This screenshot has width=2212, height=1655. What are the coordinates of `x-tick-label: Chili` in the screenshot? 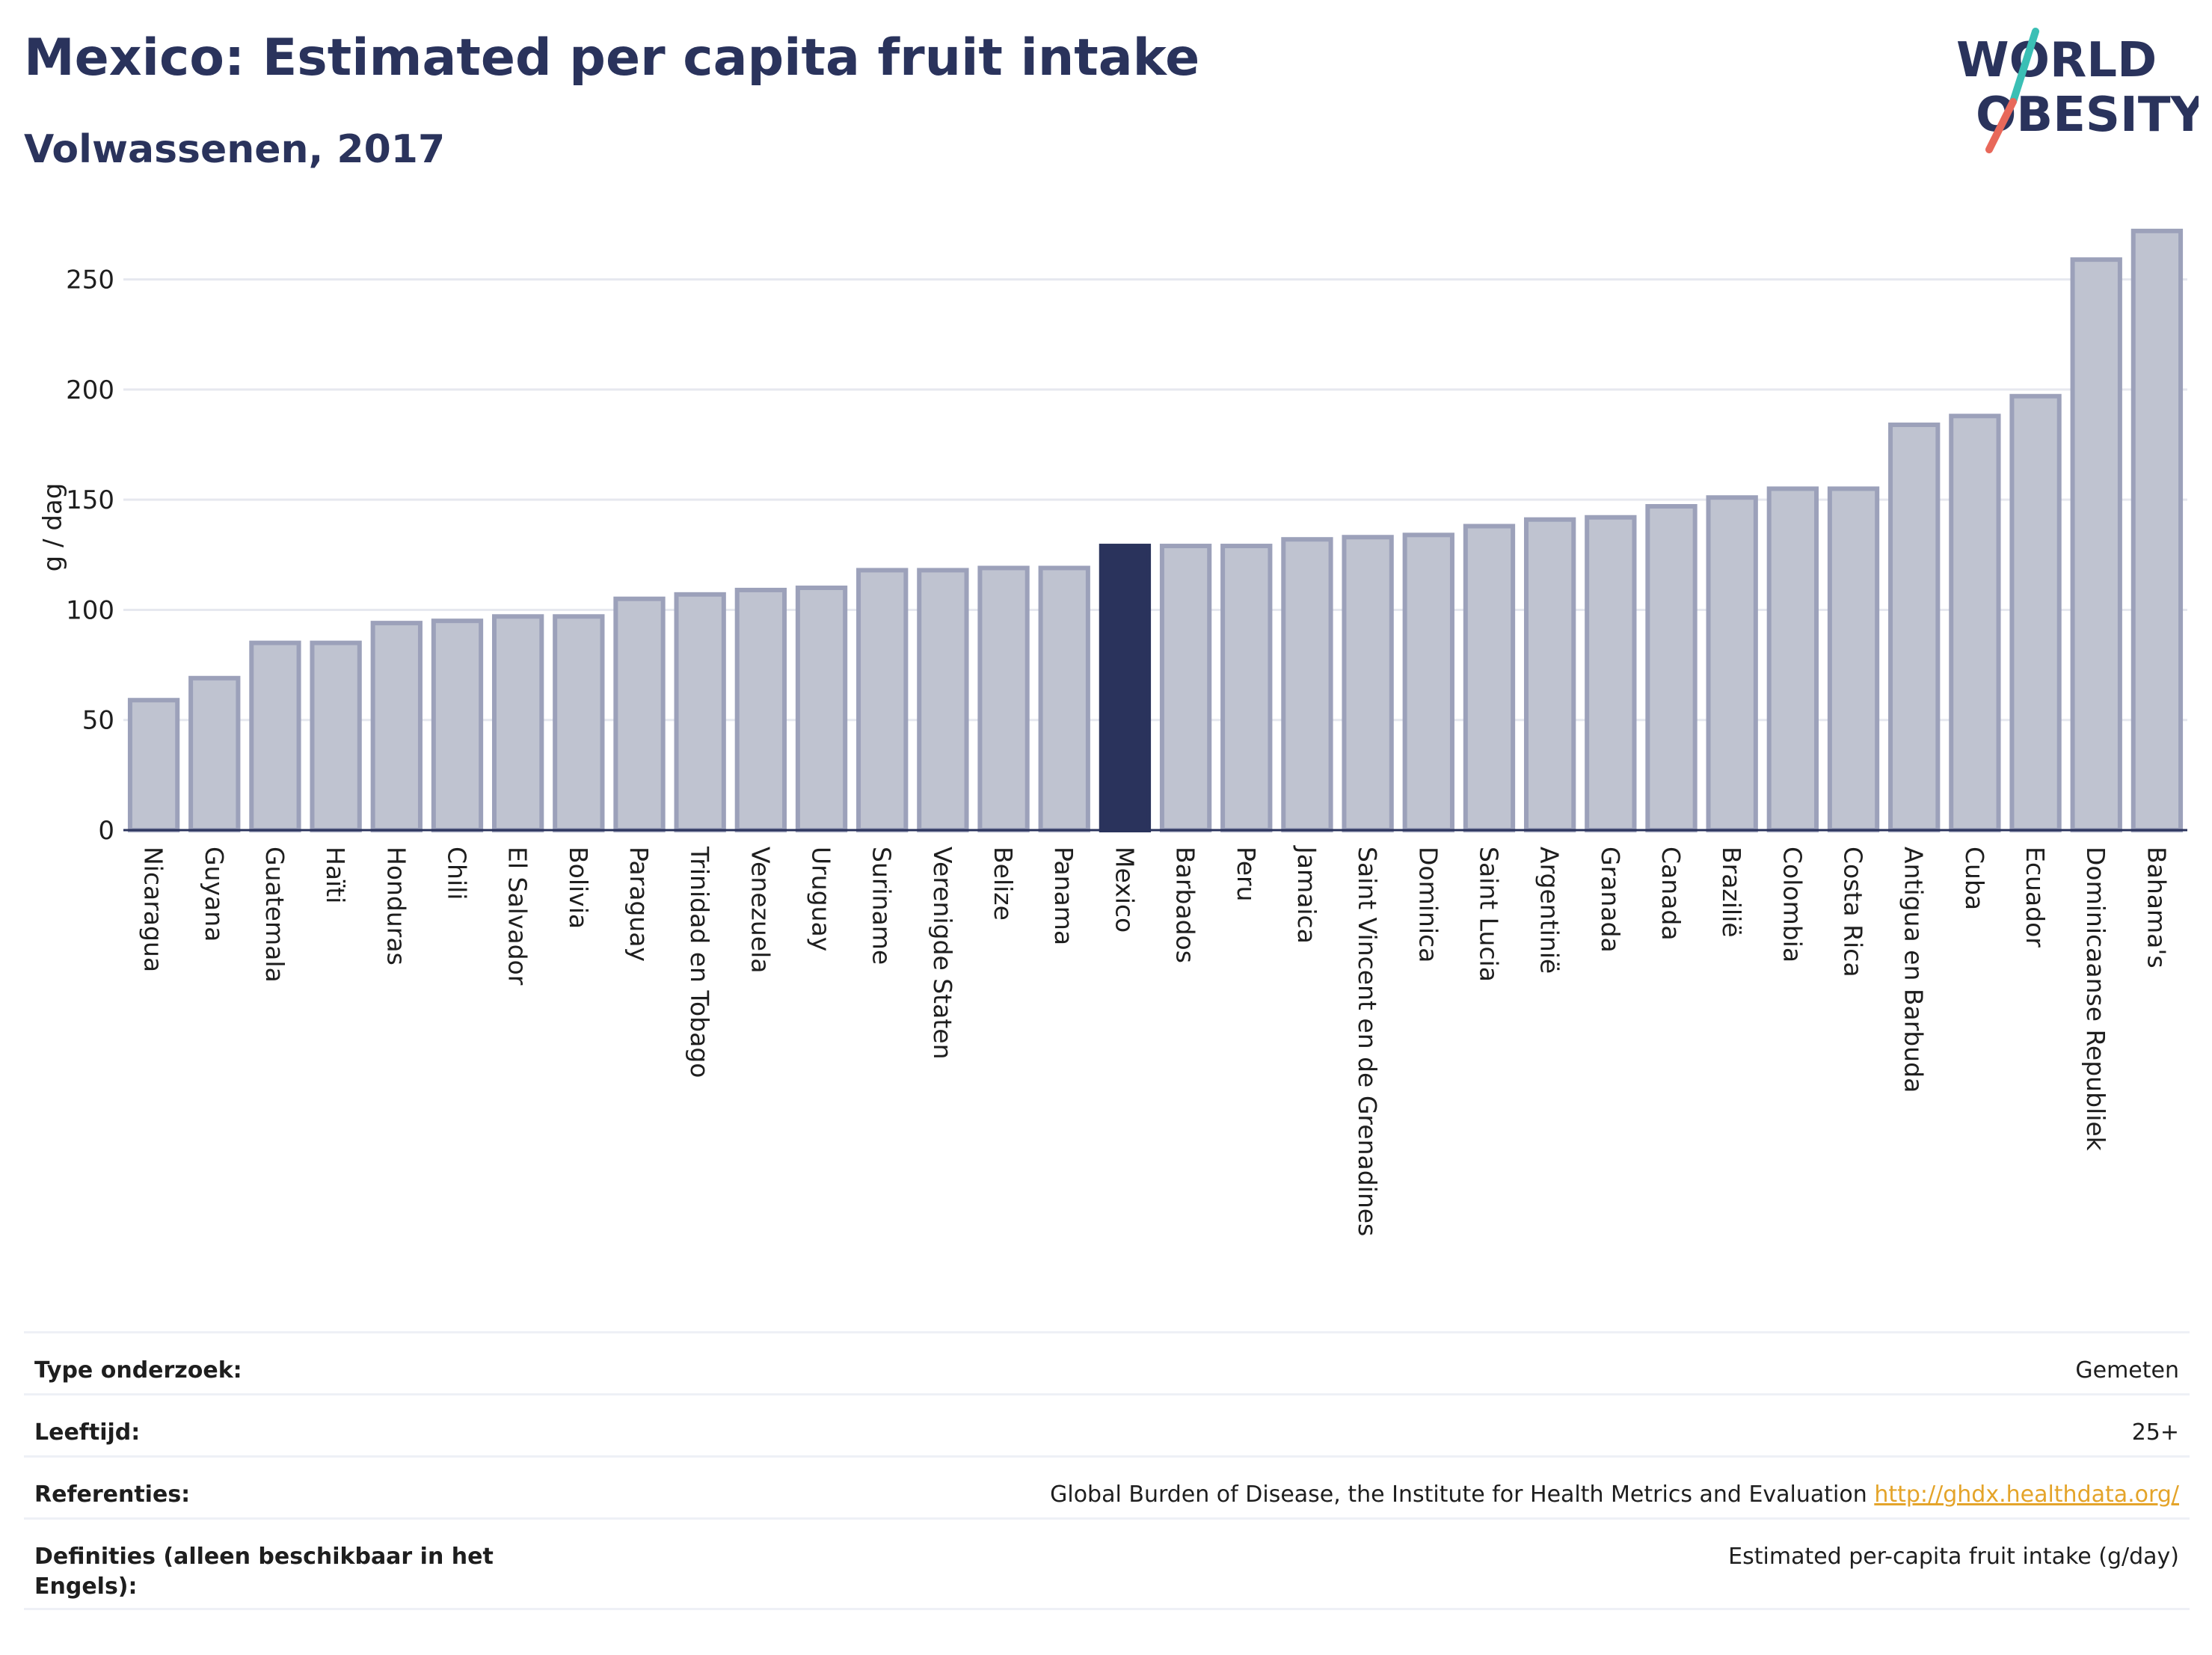 It's located at (456, 873).